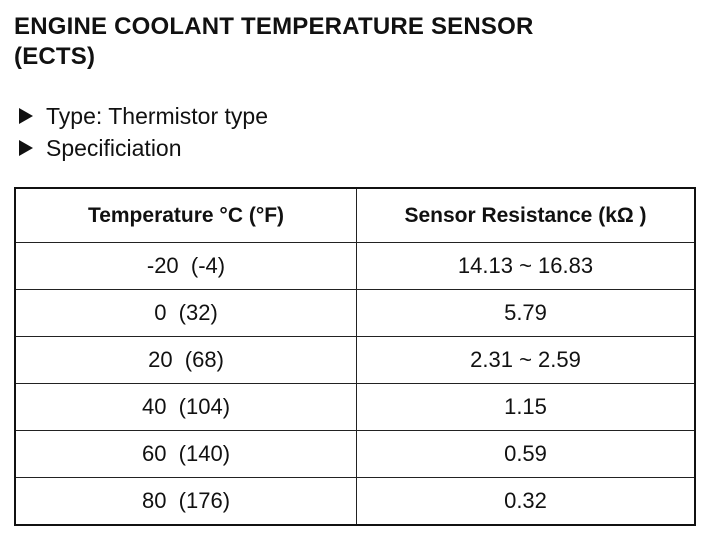 This screenshot has height=536, width=704. What do you see at coordinates (185, 360) in the screenshot?
I see `table-cell: 20 (68)` at bounding box center [185, 360].